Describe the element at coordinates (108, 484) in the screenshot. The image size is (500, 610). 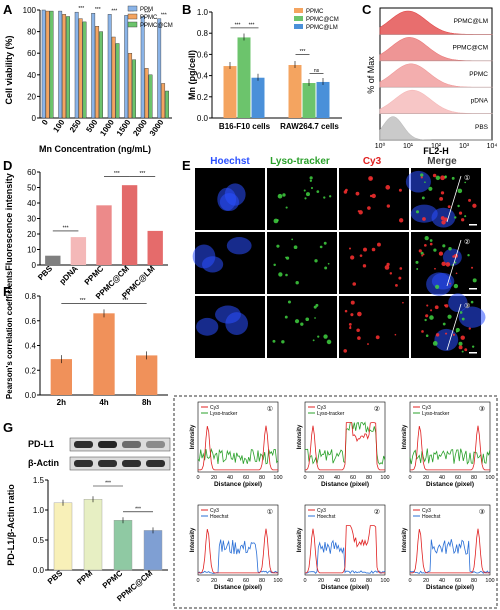
I see `panel-g-significance: ***` at that location.